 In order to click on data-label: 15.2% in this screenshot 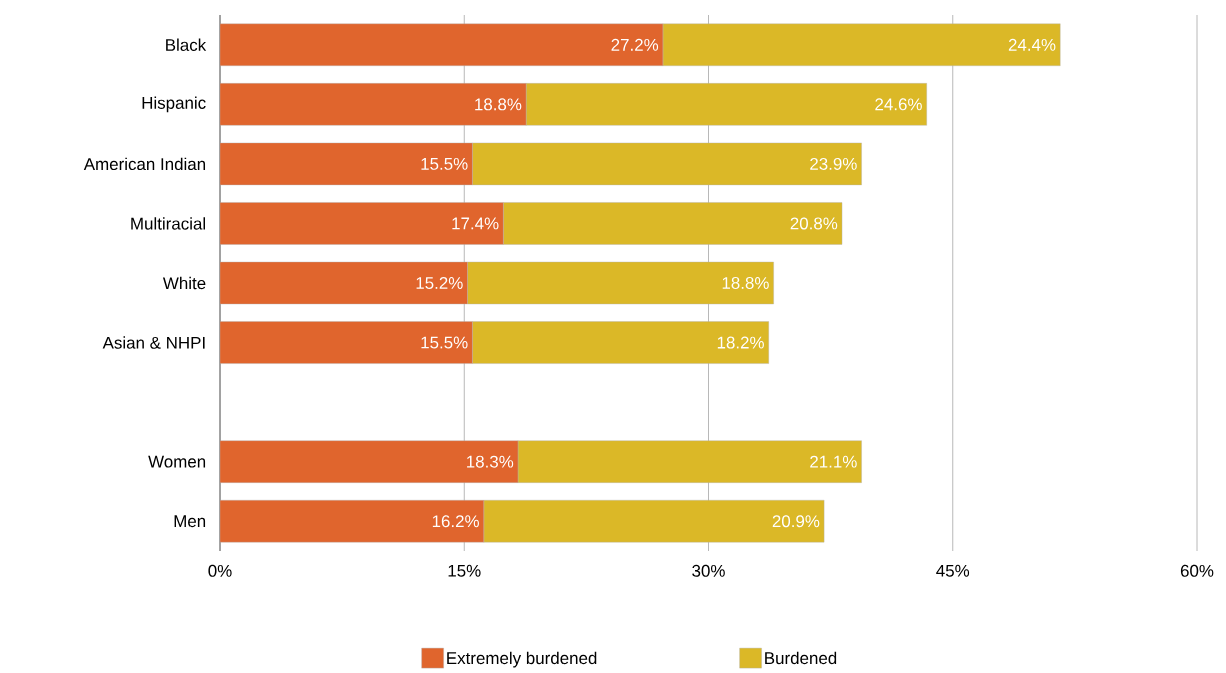, I will do `click(439, 283)`.